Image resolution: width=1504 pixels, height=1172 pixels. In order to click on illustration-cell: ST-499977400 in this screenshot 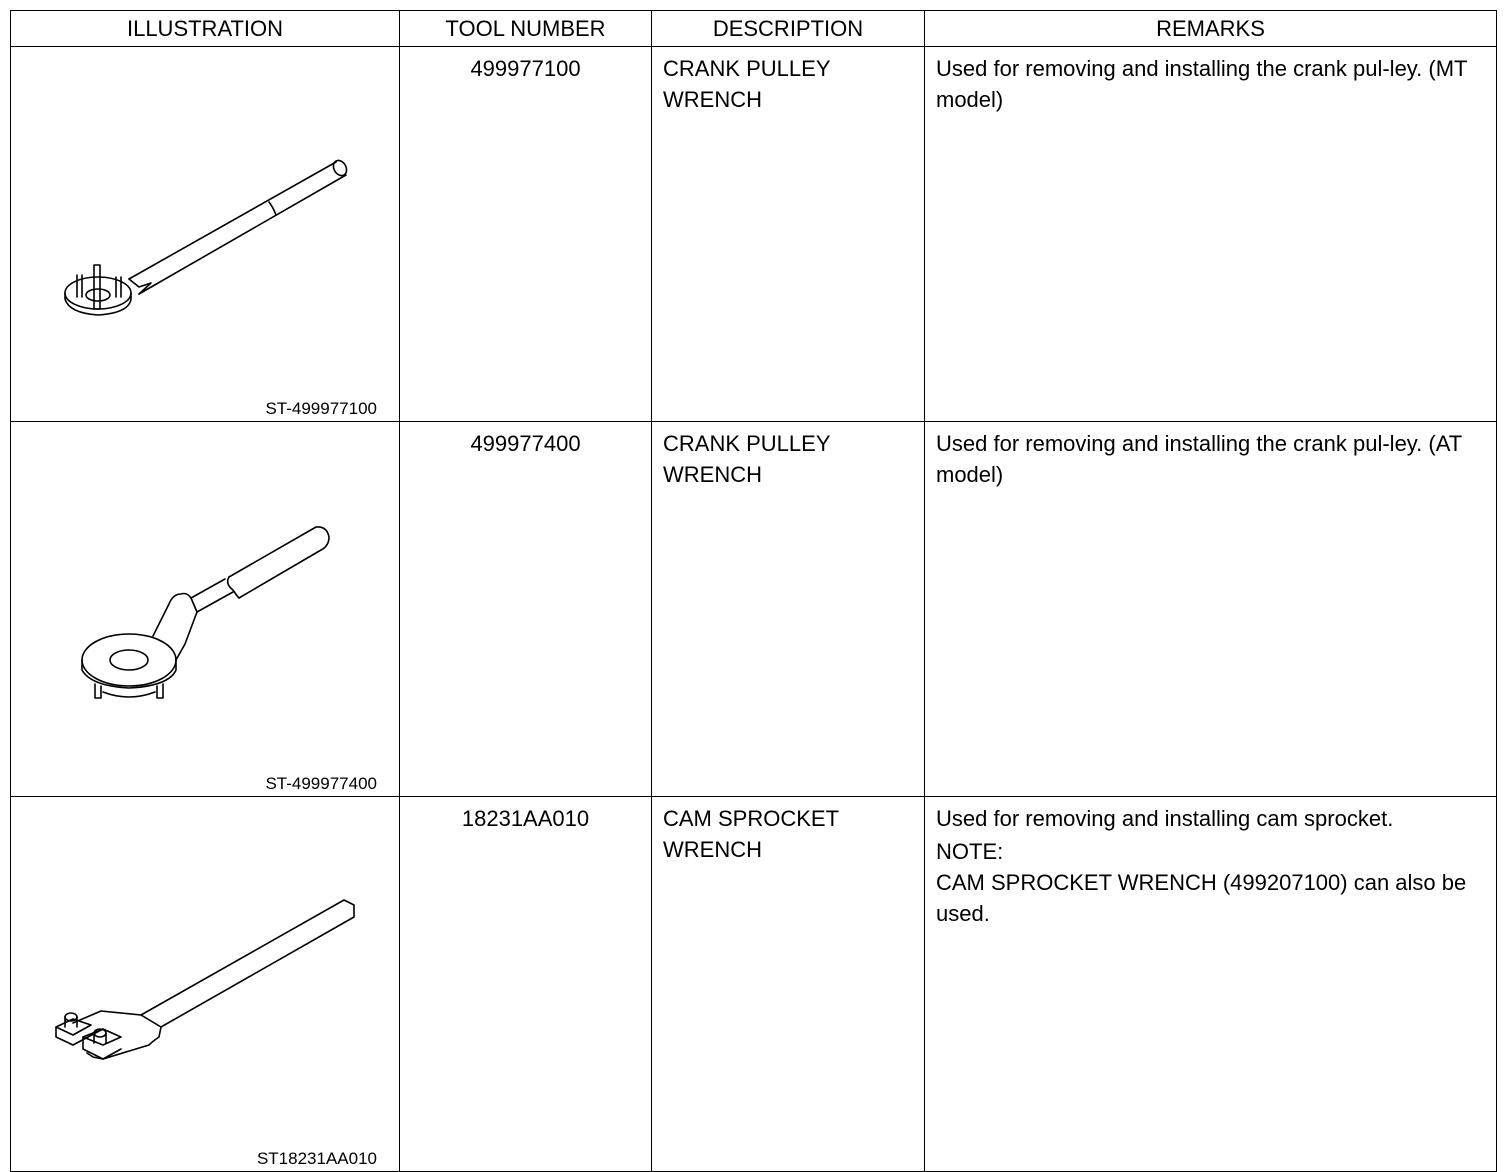, I will do `click(205, 609)`.